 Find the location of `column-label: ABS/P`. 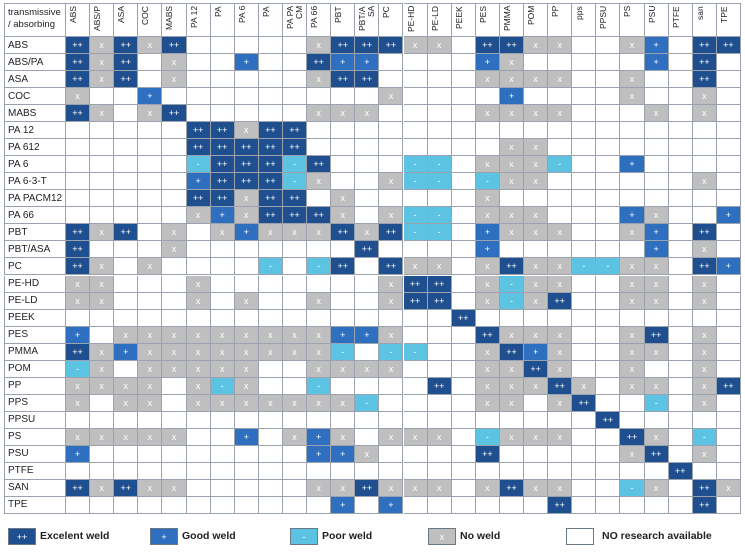

column-label: ABS/P is located at coordinates (97, 19).